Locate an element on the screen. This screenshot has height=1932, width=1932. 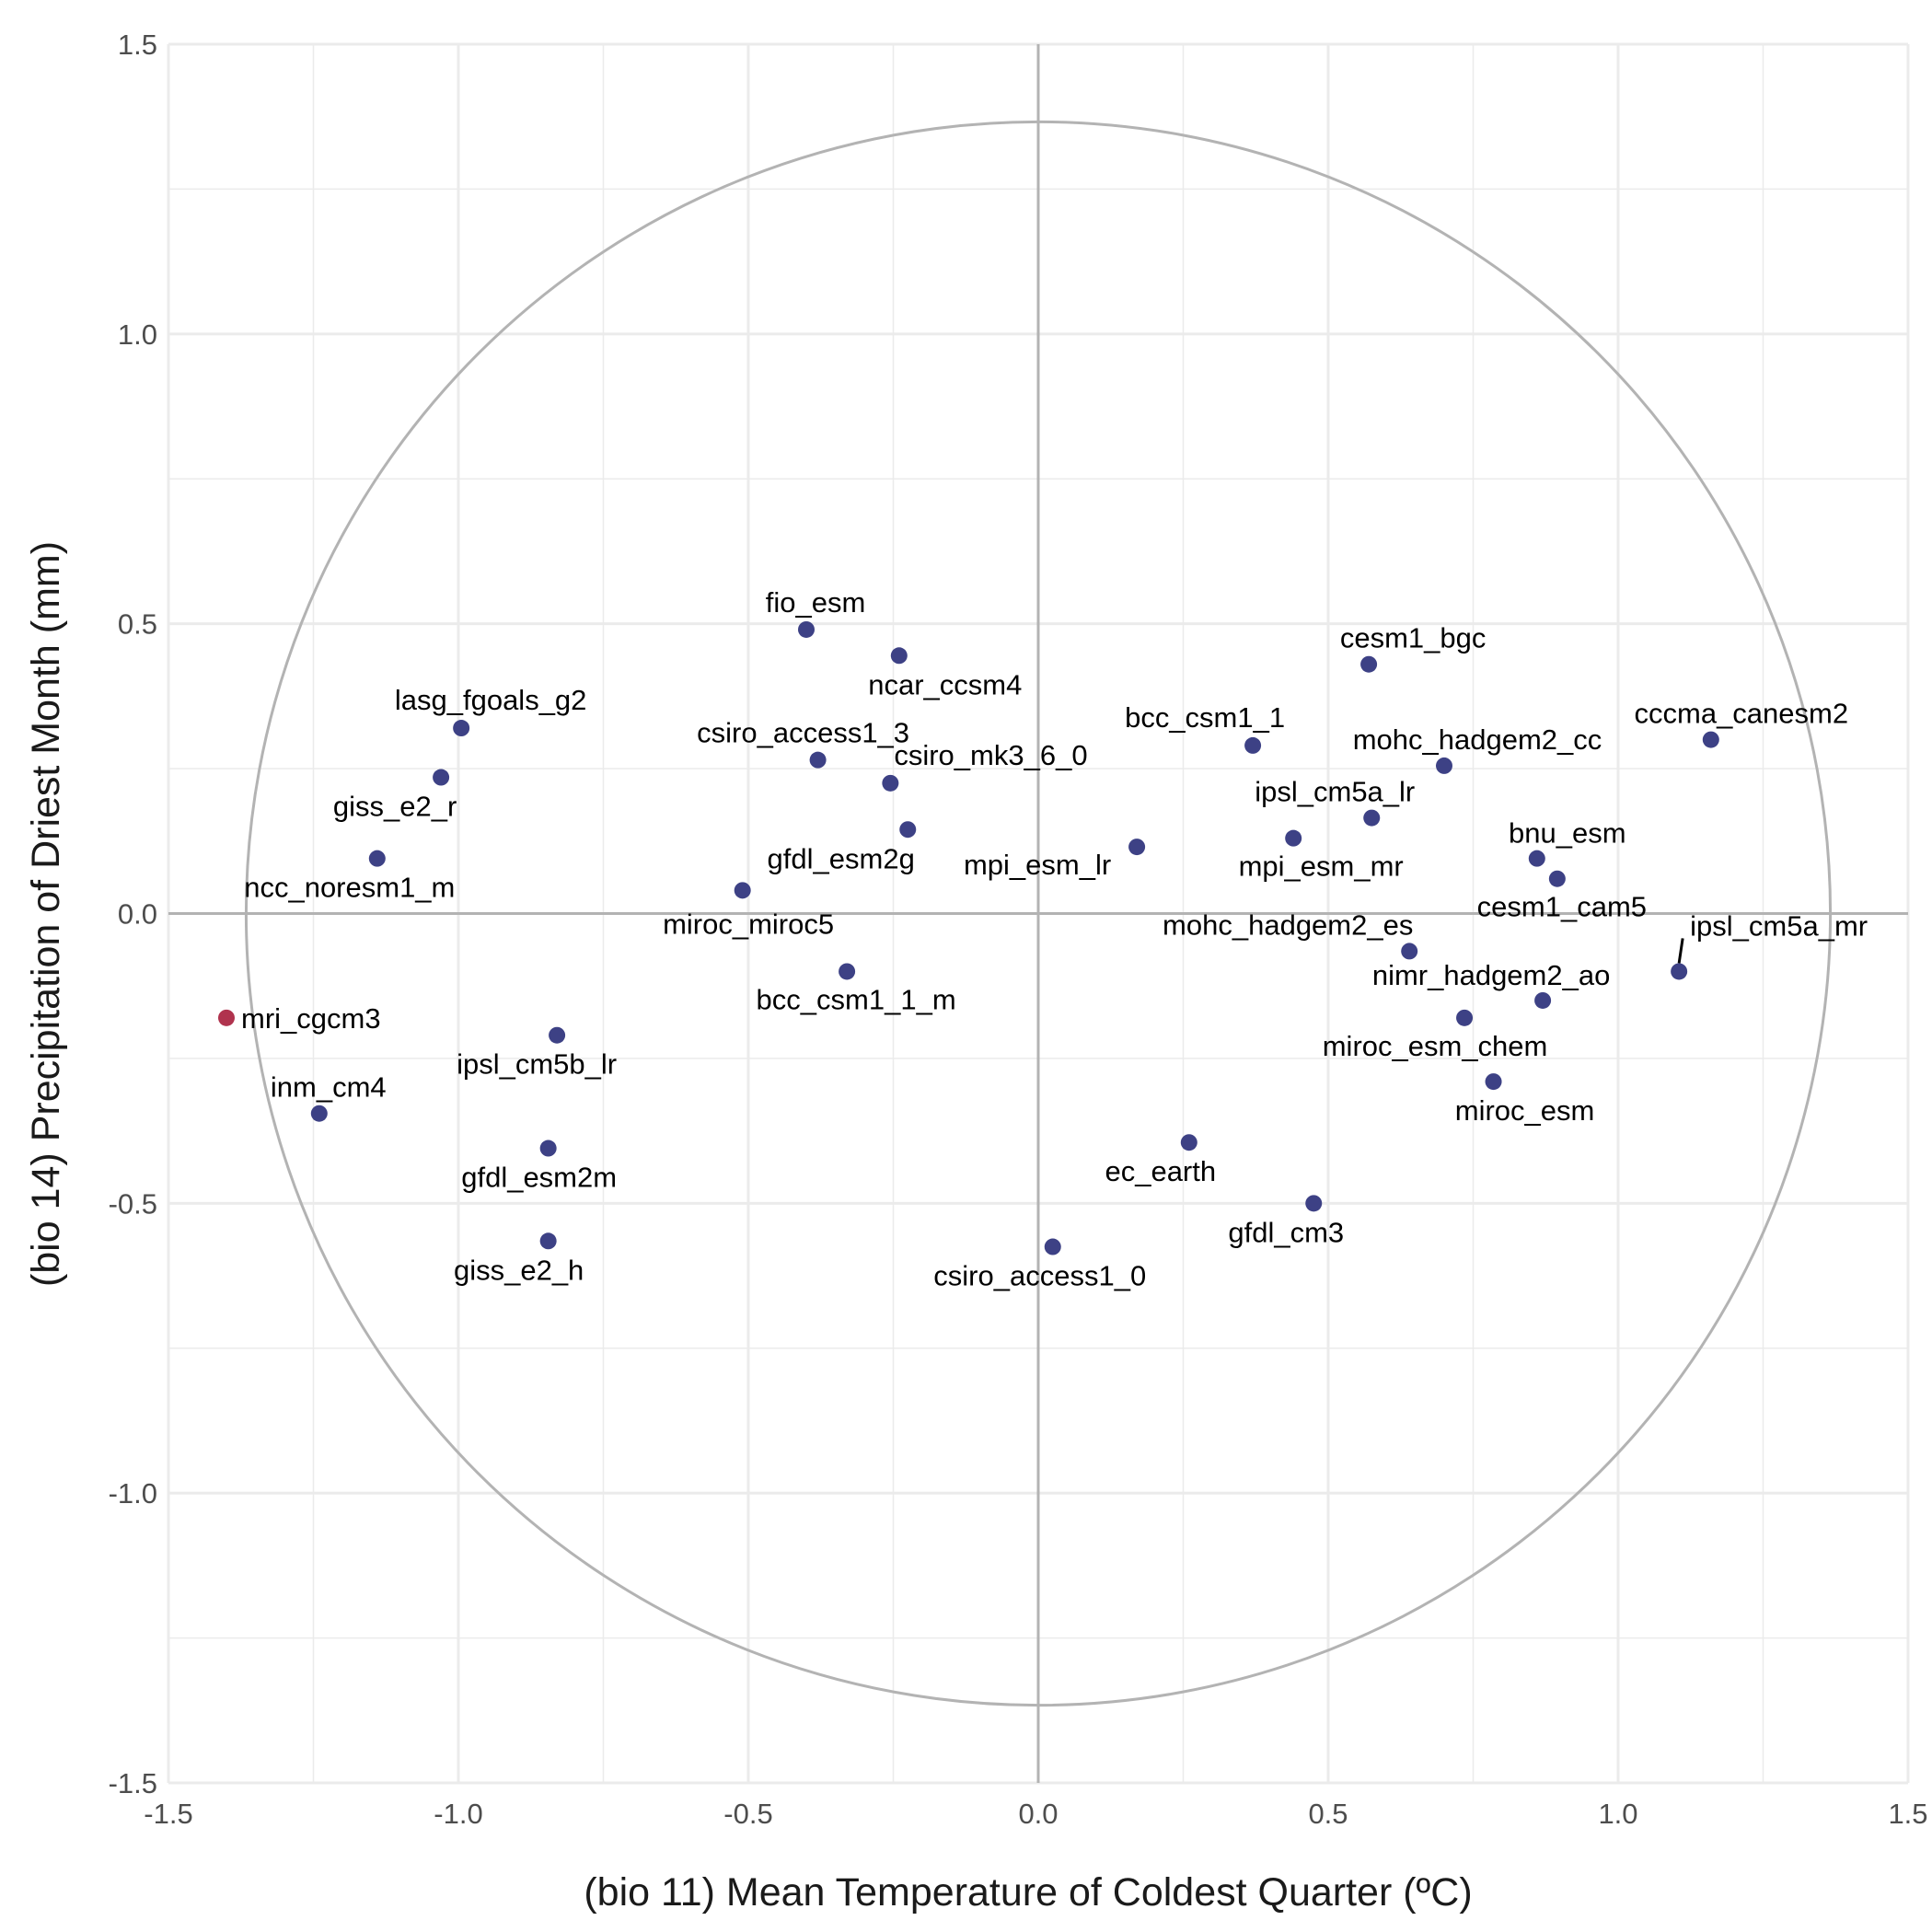
x-tick-label: 1.5 is located at coordinates (1908, 1814).